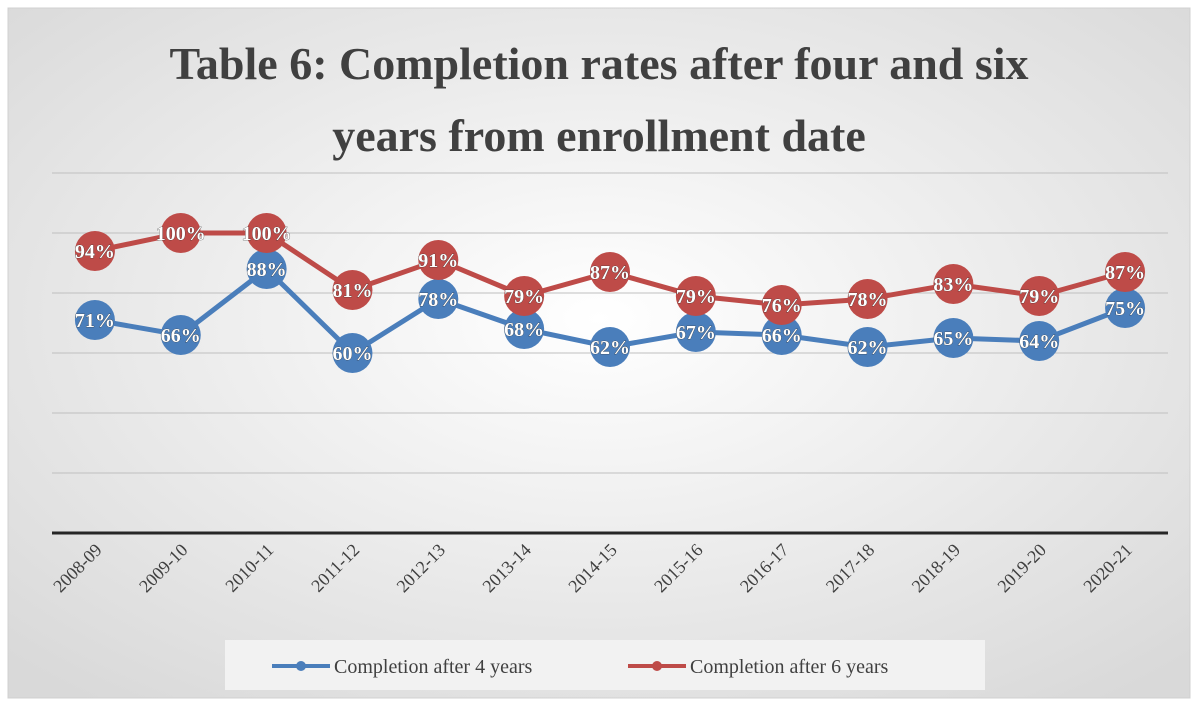 The height and width of the screenshot is (706, 1198). I want to click on data-label: 81%, so click(352, 291).